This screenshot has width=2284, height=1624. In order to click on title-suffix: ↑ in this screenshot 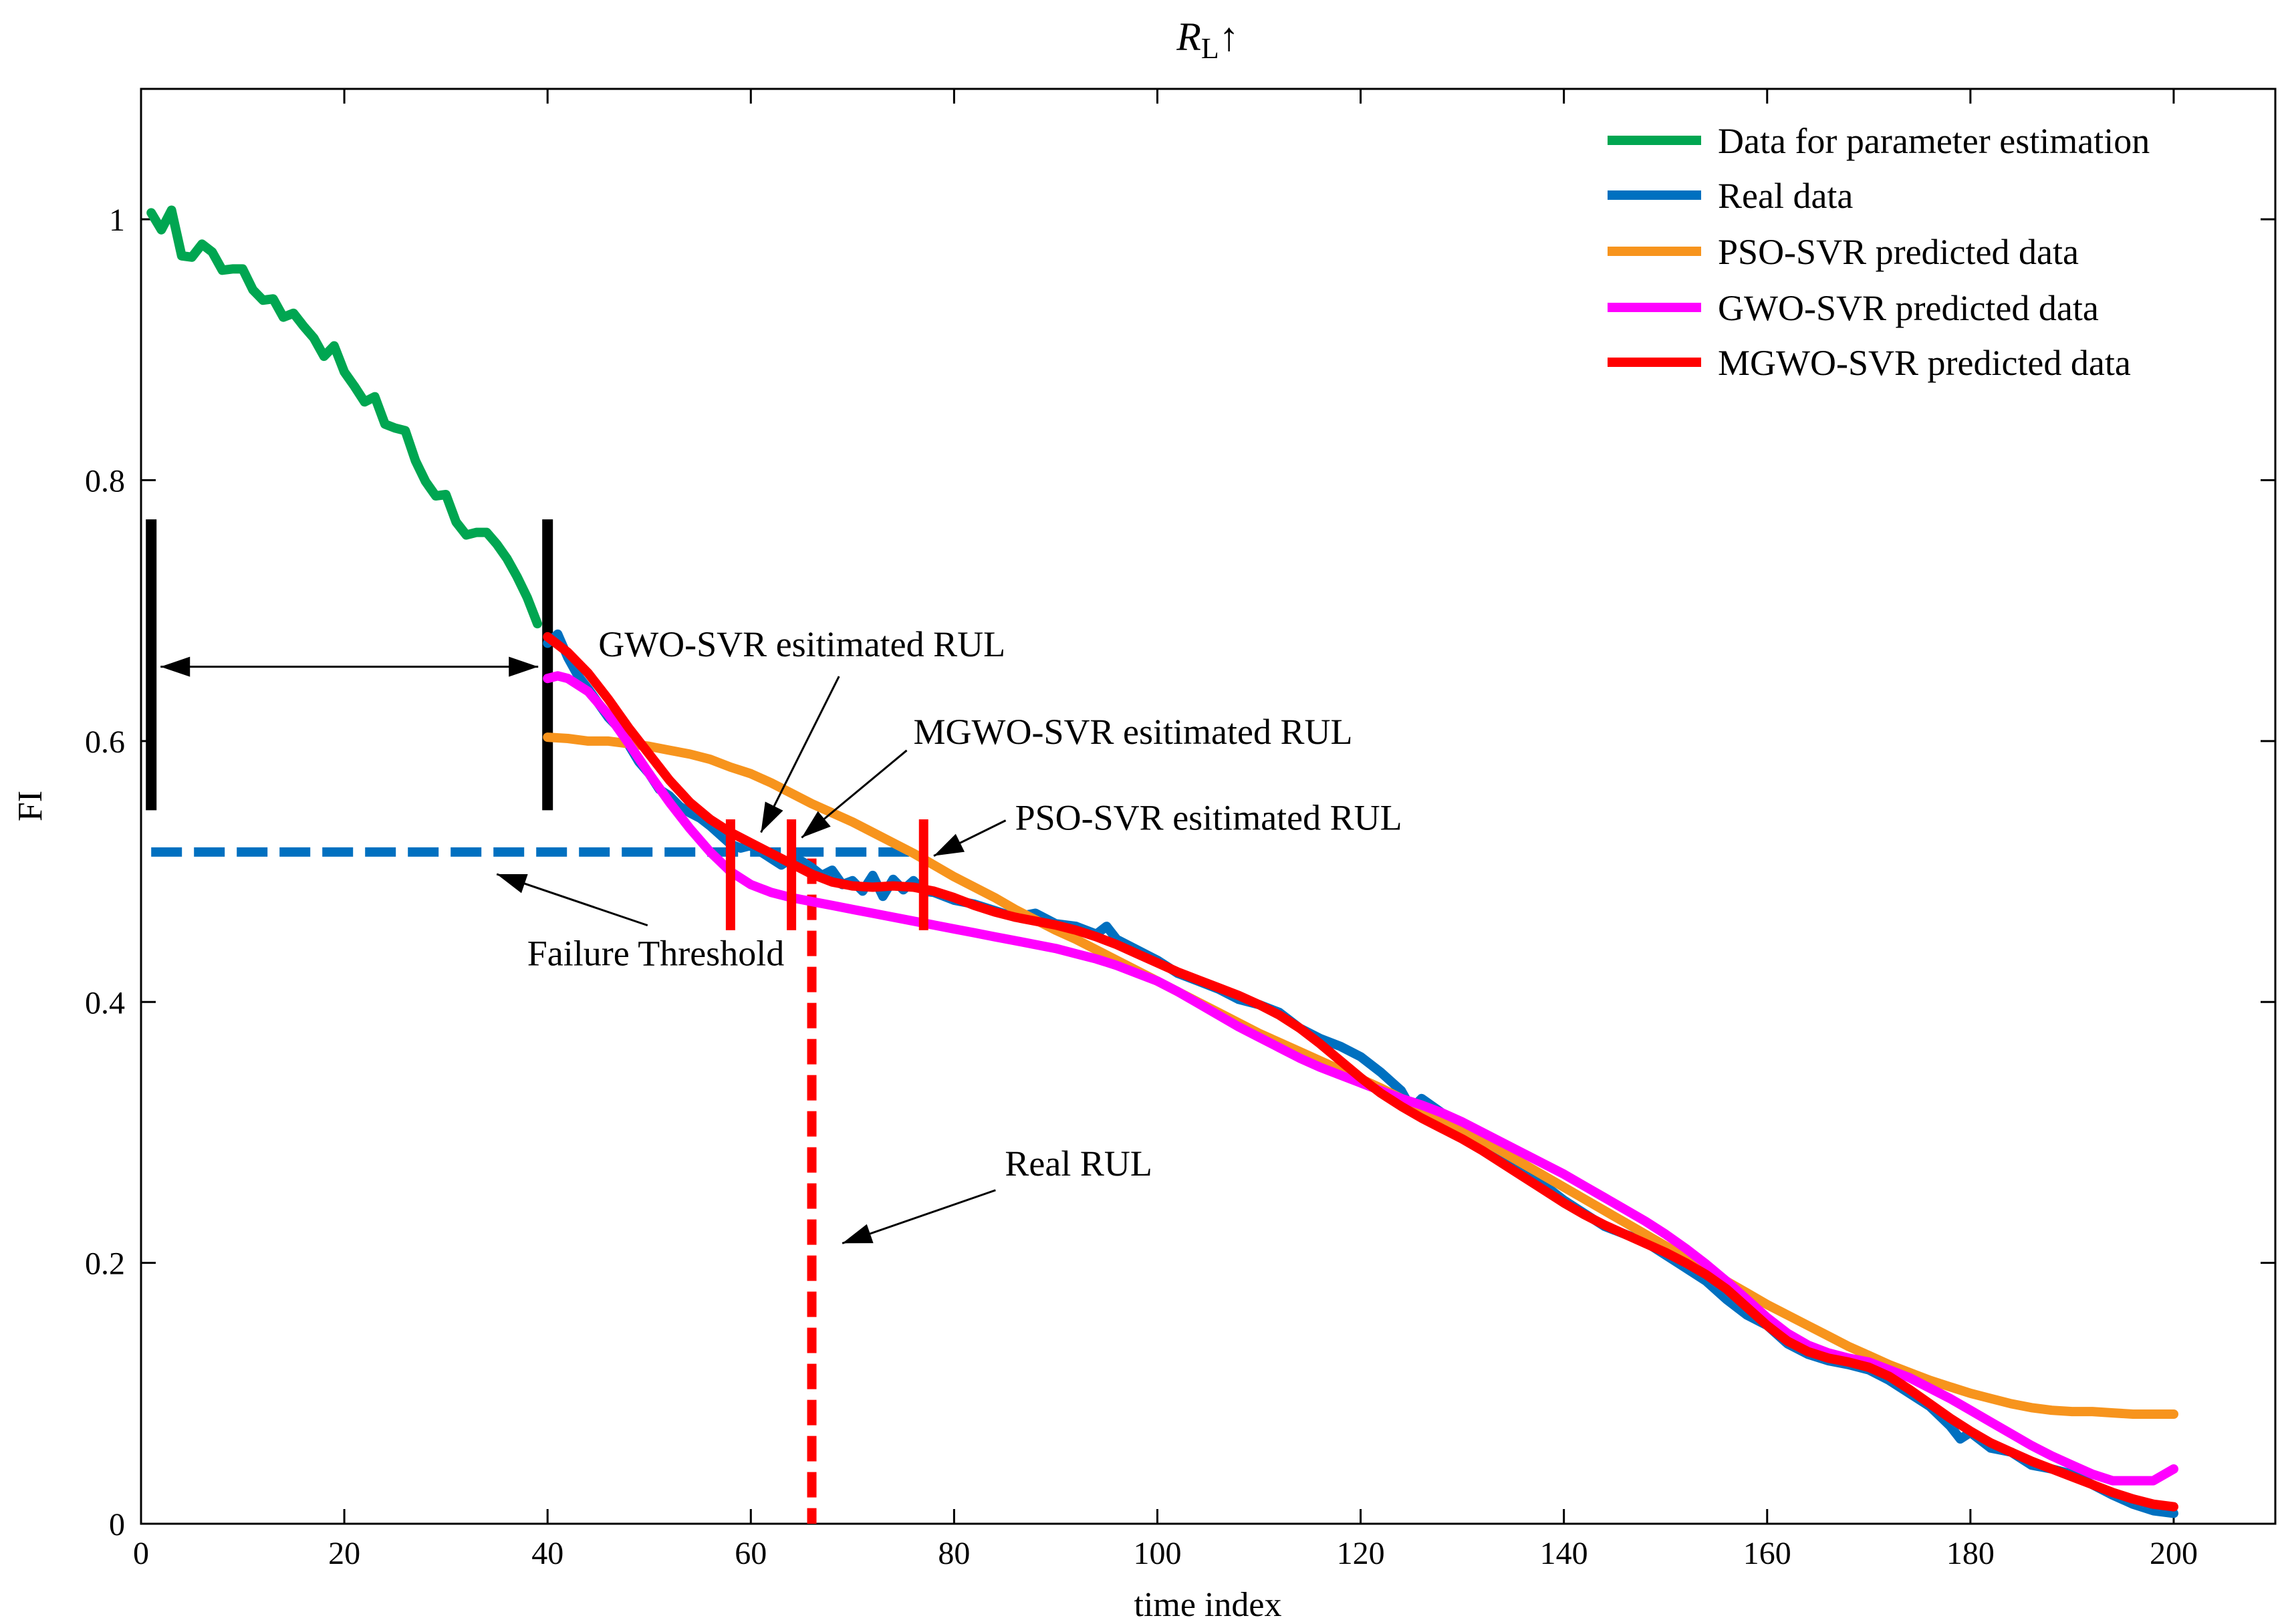, I will do `click(1229, 37)`.